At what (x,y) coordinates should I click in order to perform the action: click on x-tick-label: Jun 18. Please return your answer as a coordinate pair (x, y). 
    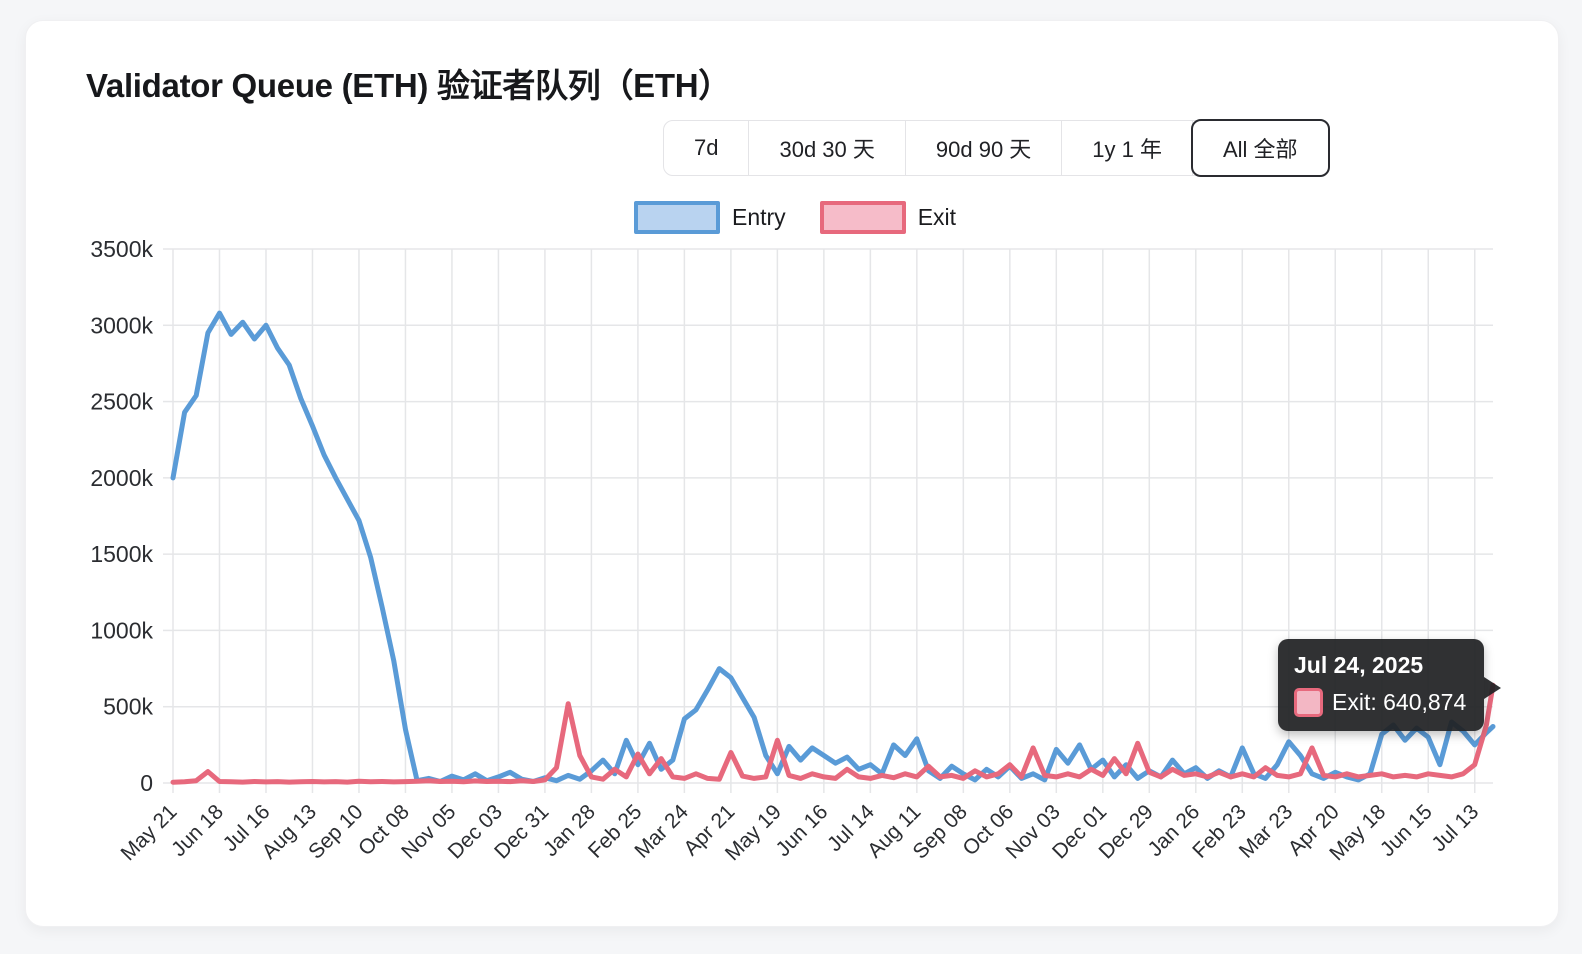
    Looking at the image, I should click on (197, 830).